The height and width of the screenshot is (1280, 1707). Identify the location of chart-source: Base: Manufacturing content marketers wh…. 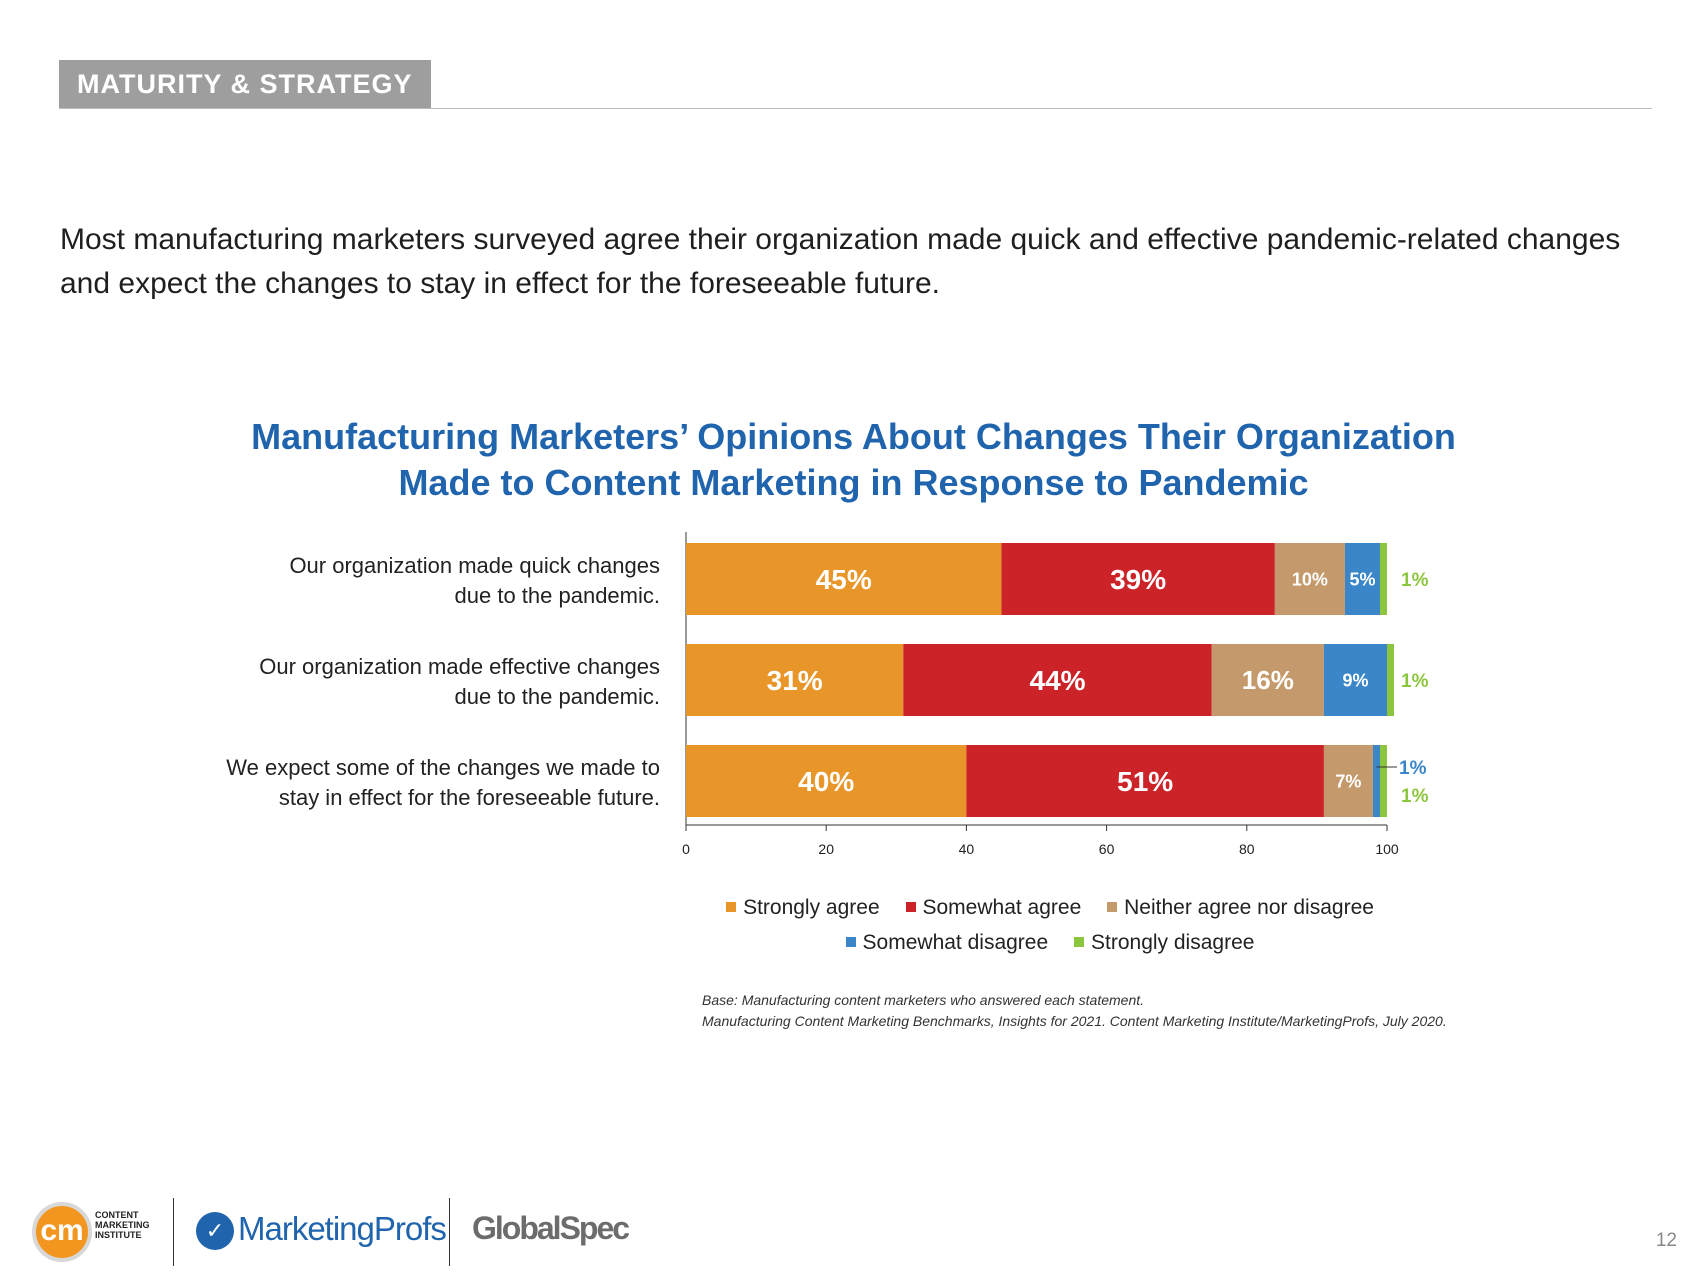
(1074, 1011).